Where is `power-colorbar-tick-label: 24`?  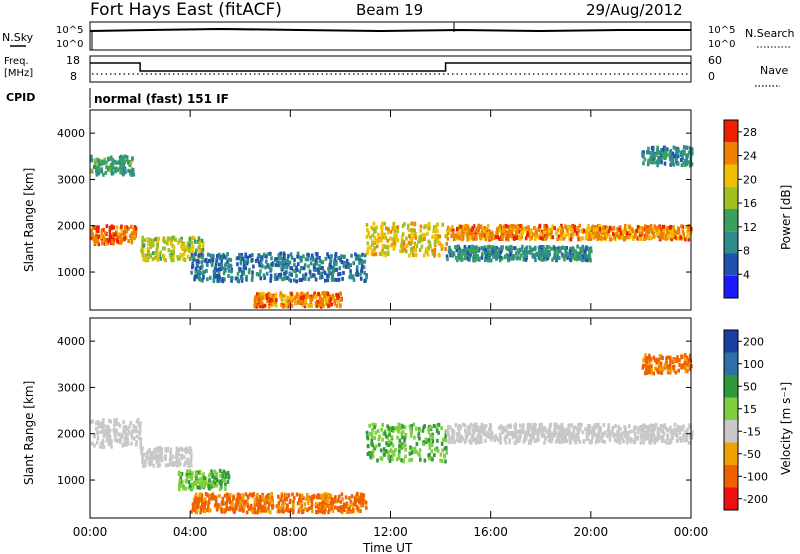 power-colorbar-tick-label: 24 is located at coordinates (750, 156).